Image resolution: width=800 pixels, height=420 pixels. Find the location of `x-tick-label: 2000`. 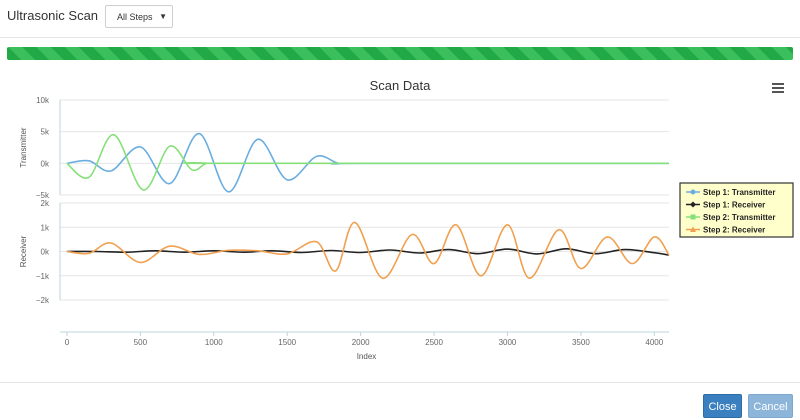

x-tick-label: 2000 is located at coordinates (361, 342).